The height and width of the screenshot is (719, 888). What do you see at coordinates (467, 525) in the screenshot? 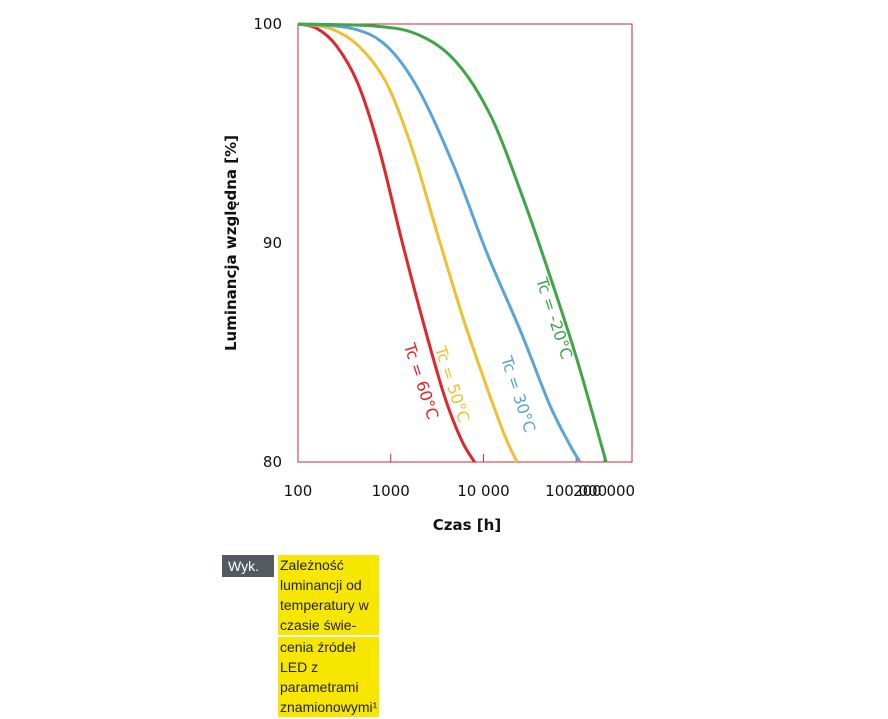
I see `x-axis-title: Czas [h]` at bounding box center [467, 525].